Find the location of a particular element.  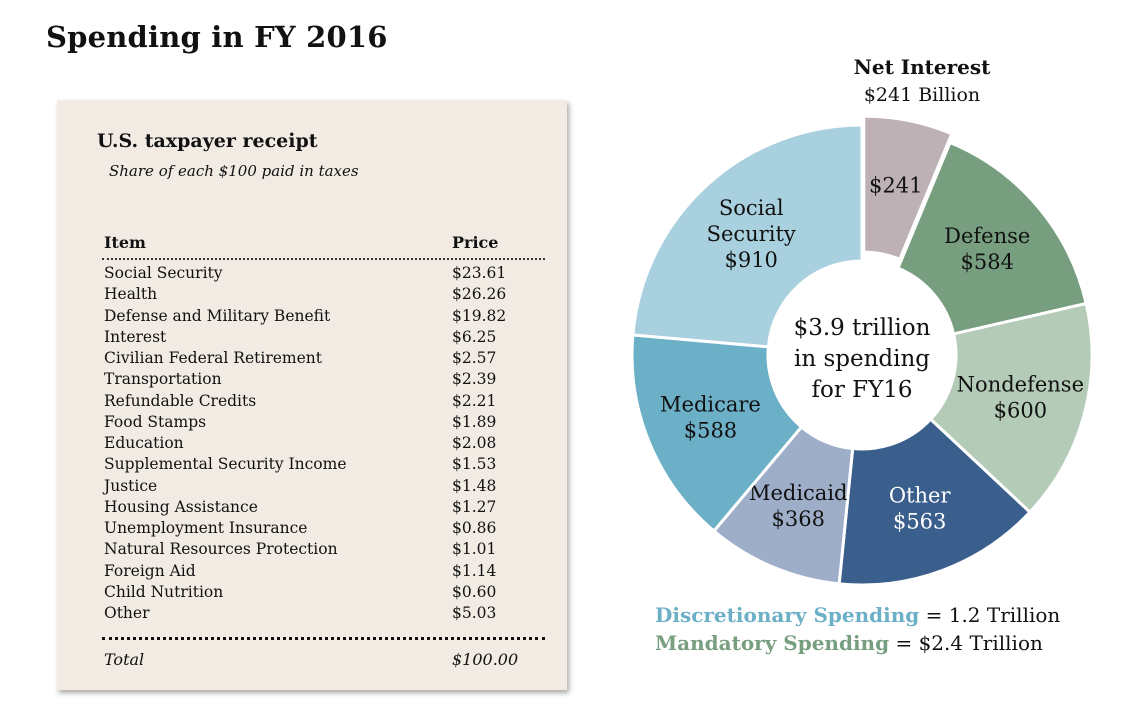

slice-medicare is located at coordinates (717, 433).